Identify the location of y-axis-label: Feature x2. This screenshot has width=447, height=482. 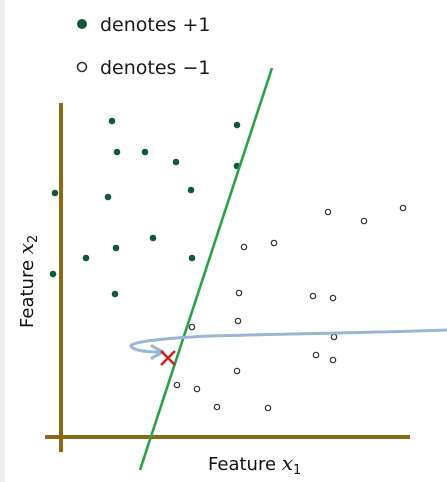
(27, 281).